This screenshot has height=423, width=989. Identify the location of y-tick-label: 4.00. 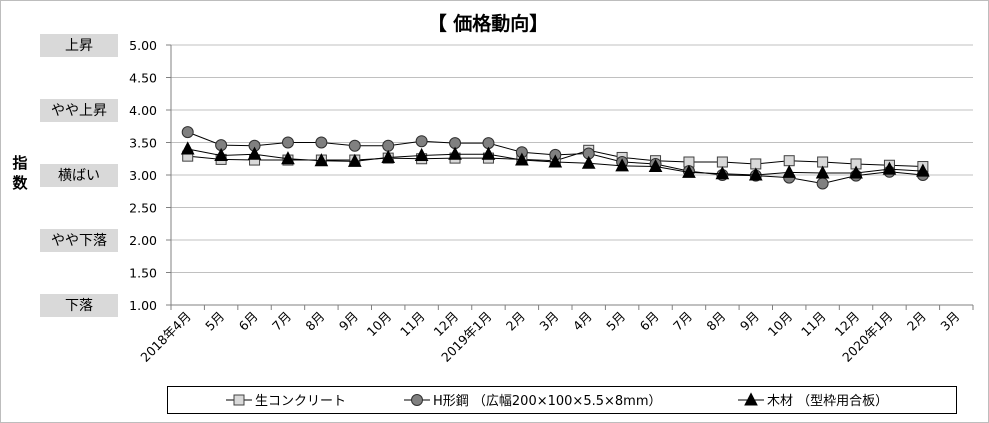
(143, 110).